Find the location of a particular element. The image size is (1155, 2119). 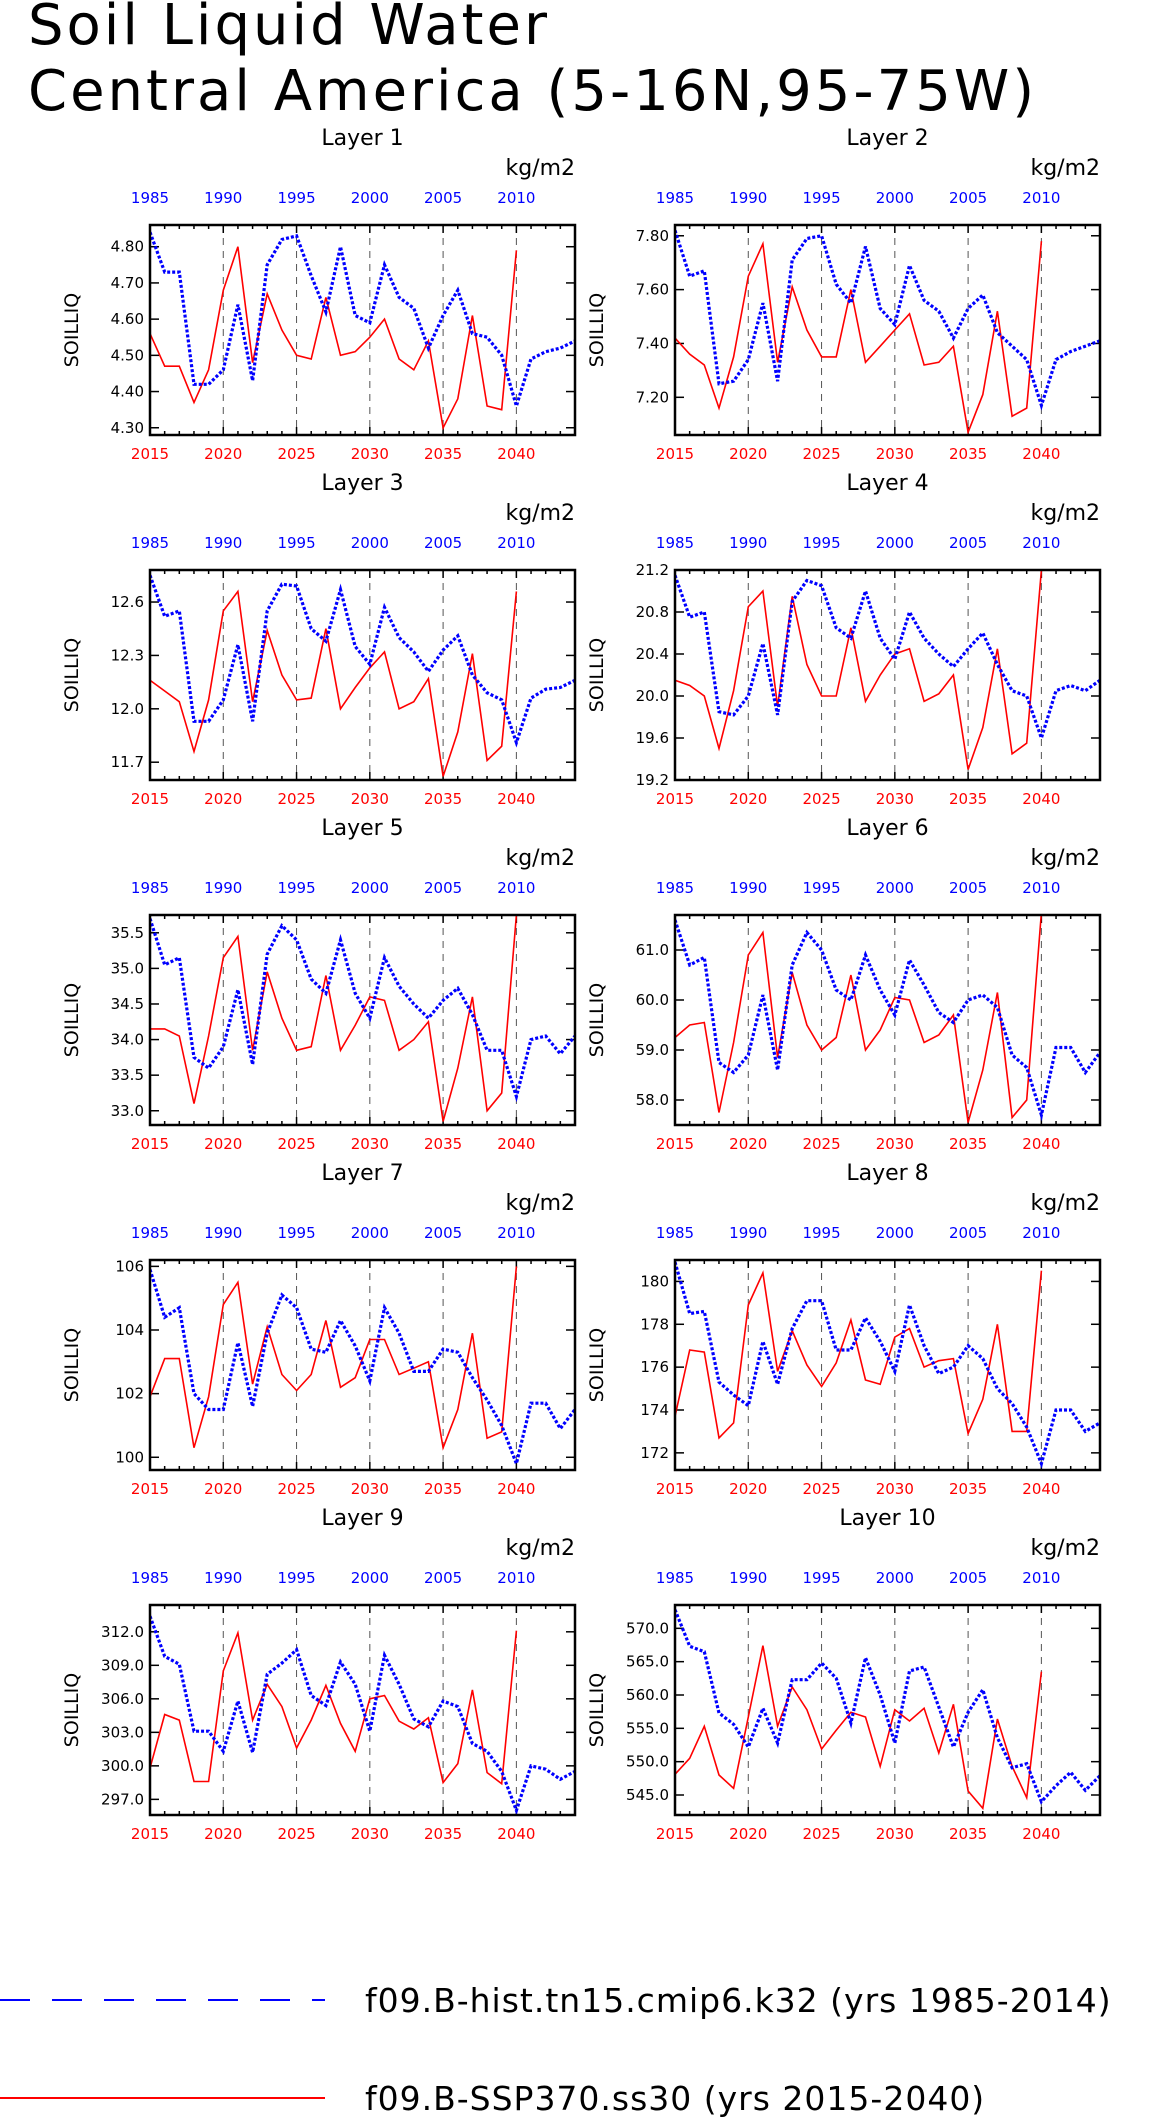

panel-title-layer-3: Layer 3 is located at coordinates (362, 483).